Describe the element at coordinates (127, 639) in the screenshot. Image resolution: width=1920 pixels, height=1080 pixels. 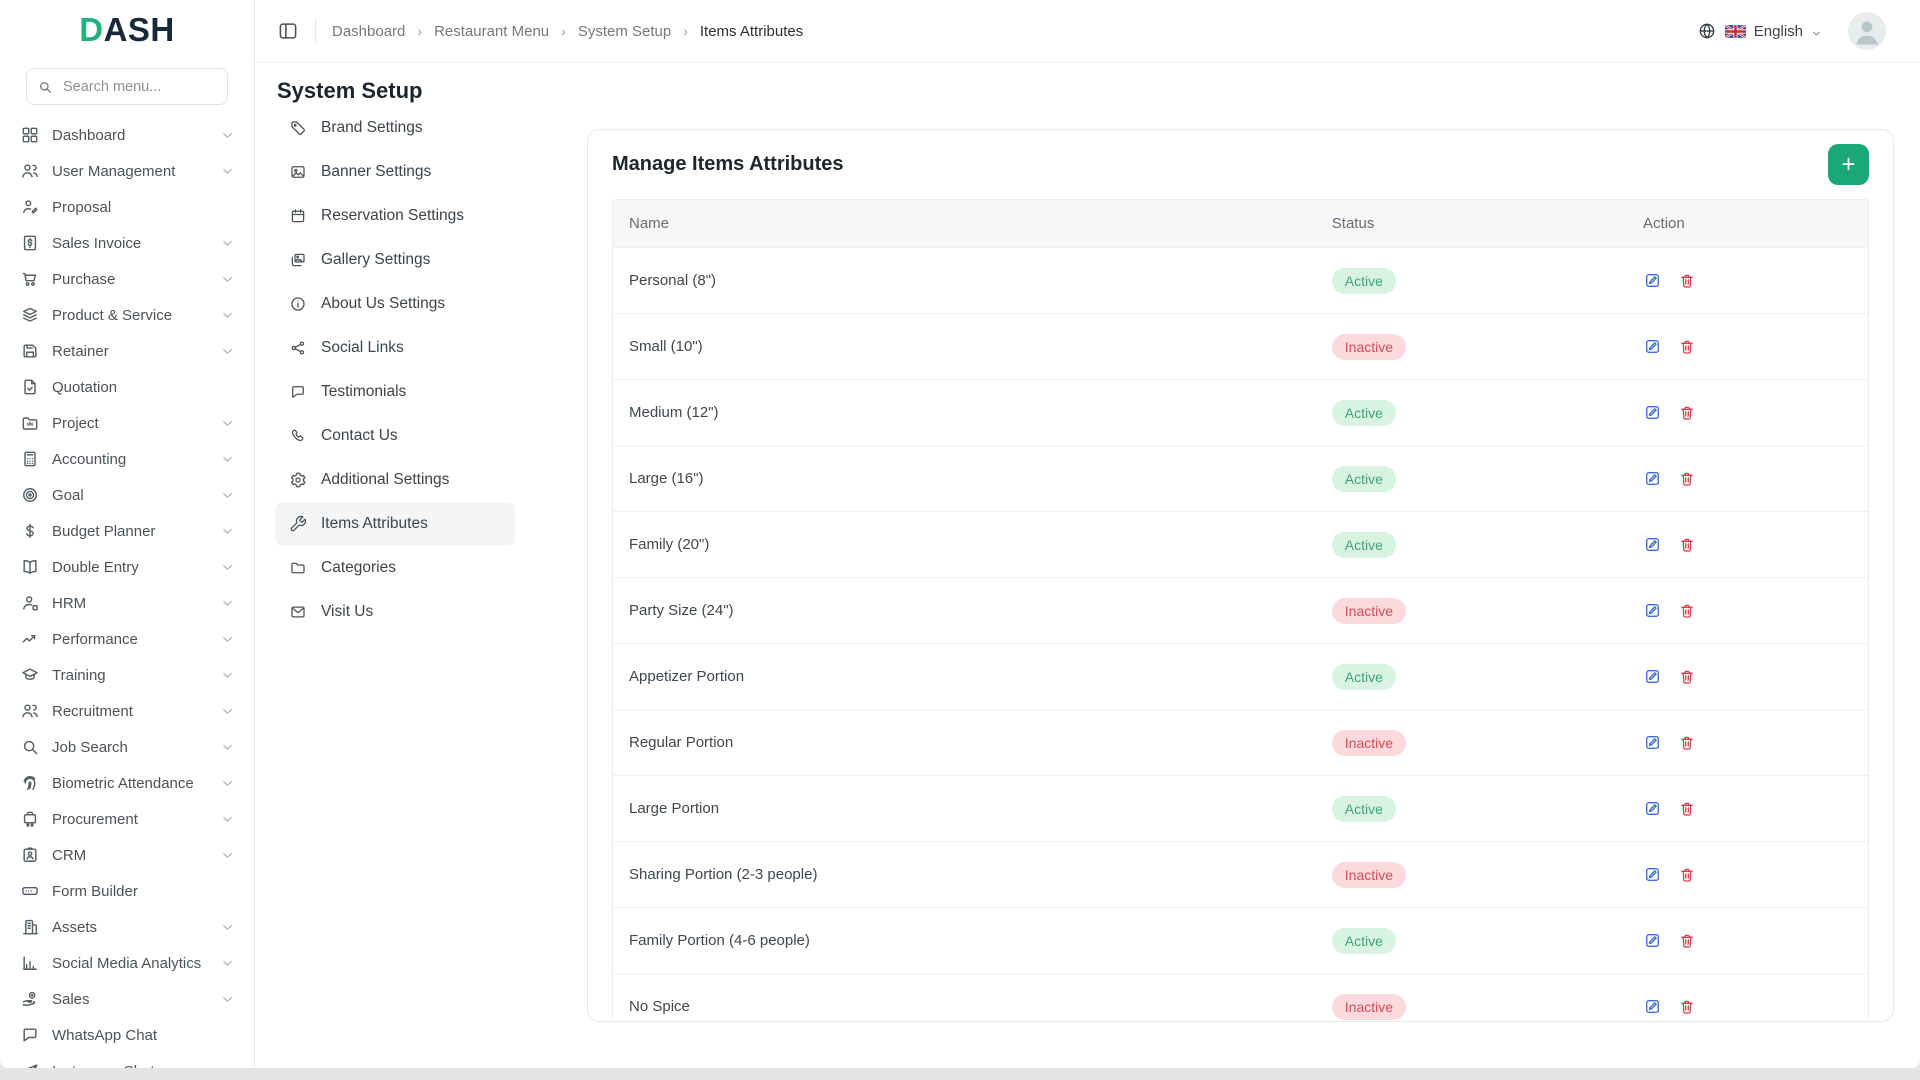
I see `sidebar-item-performance: Performance` at that location.